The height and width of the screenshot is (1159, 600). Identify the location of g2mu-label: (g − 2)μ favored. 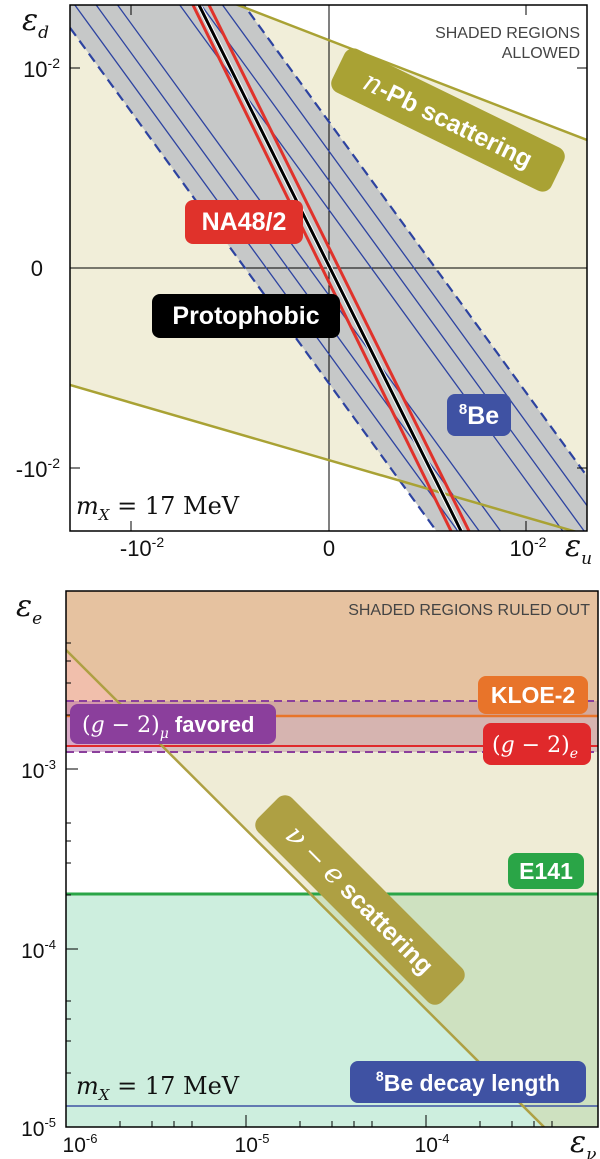
(173, 724).